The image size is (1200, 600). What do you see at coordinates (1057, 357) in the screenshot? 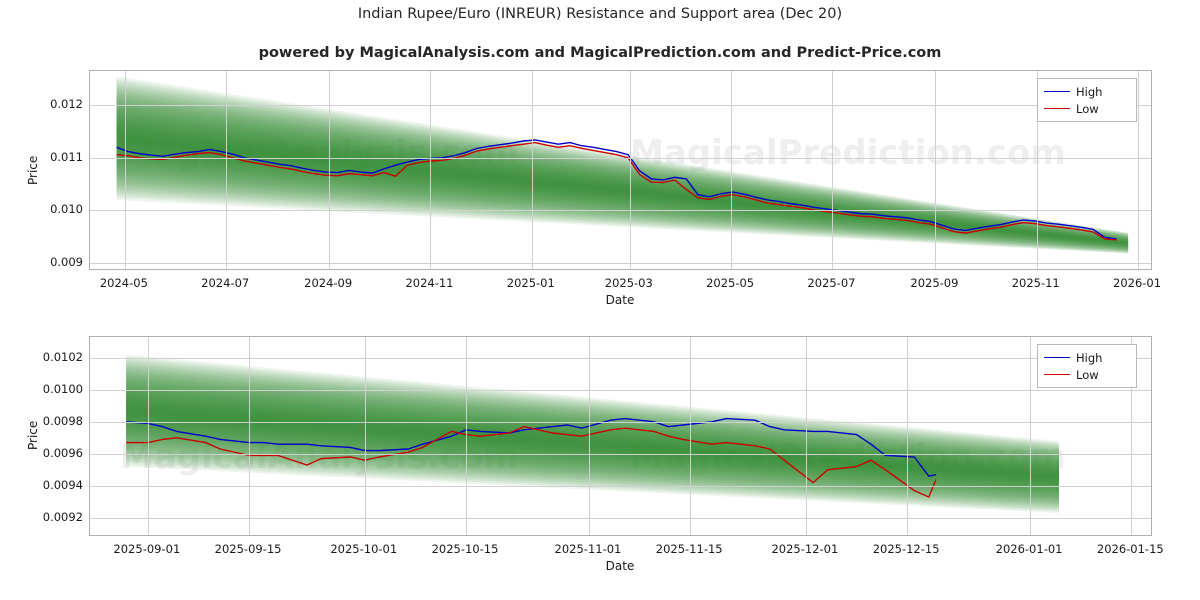
I see `legend-line-high-lower` at bounding box center [1057, 357].